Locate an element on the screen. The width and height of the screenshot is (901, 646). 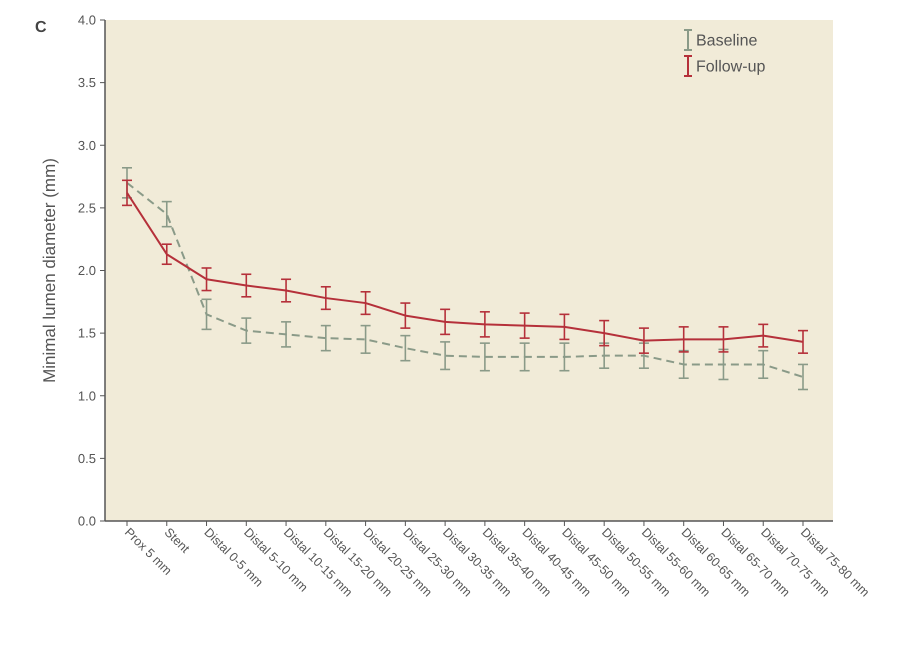
y-tick-label: 1.0 is located at coordinates (87, 396).